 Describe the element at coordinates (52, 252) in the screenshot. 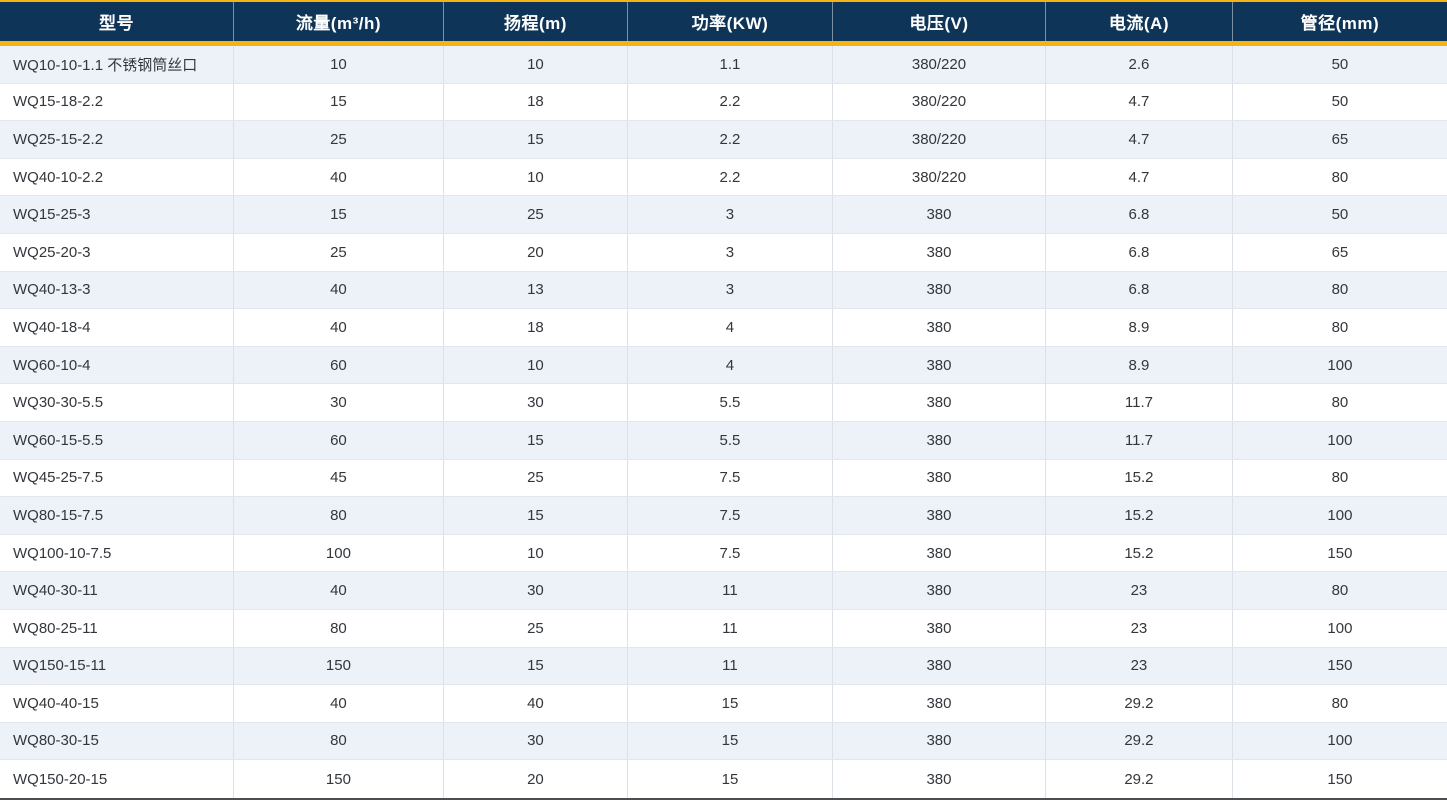

I see `model-cell: WQ25-20-3` at that location.